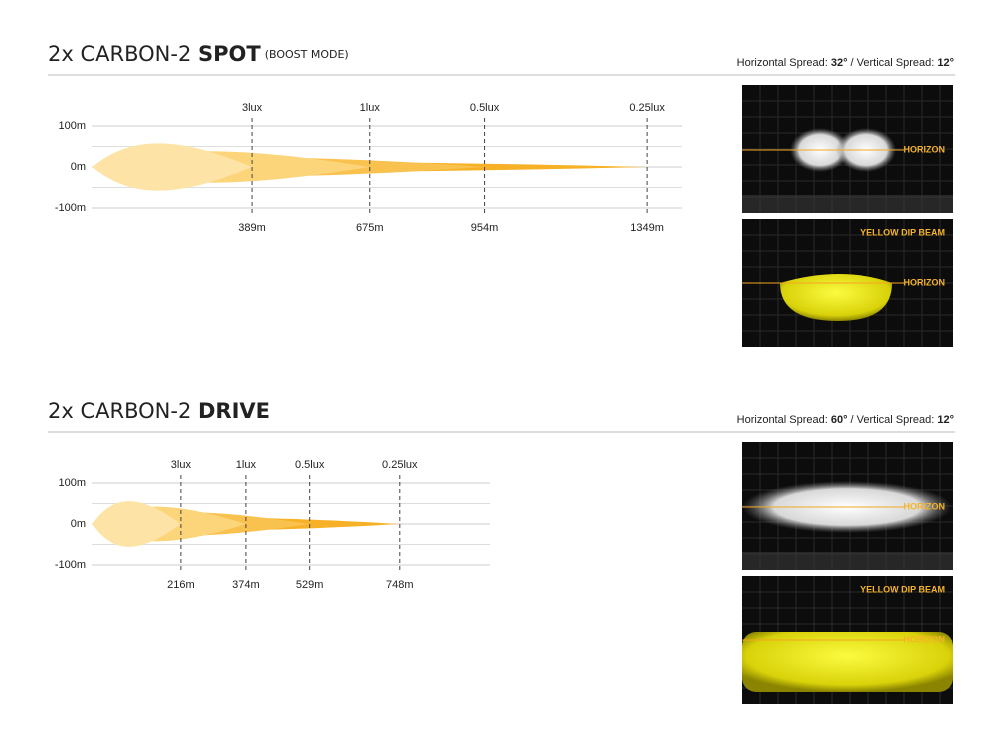 The width and height of the screenshot is (999, 750). I want to click on distance-label: 389m, so click(252, 228).